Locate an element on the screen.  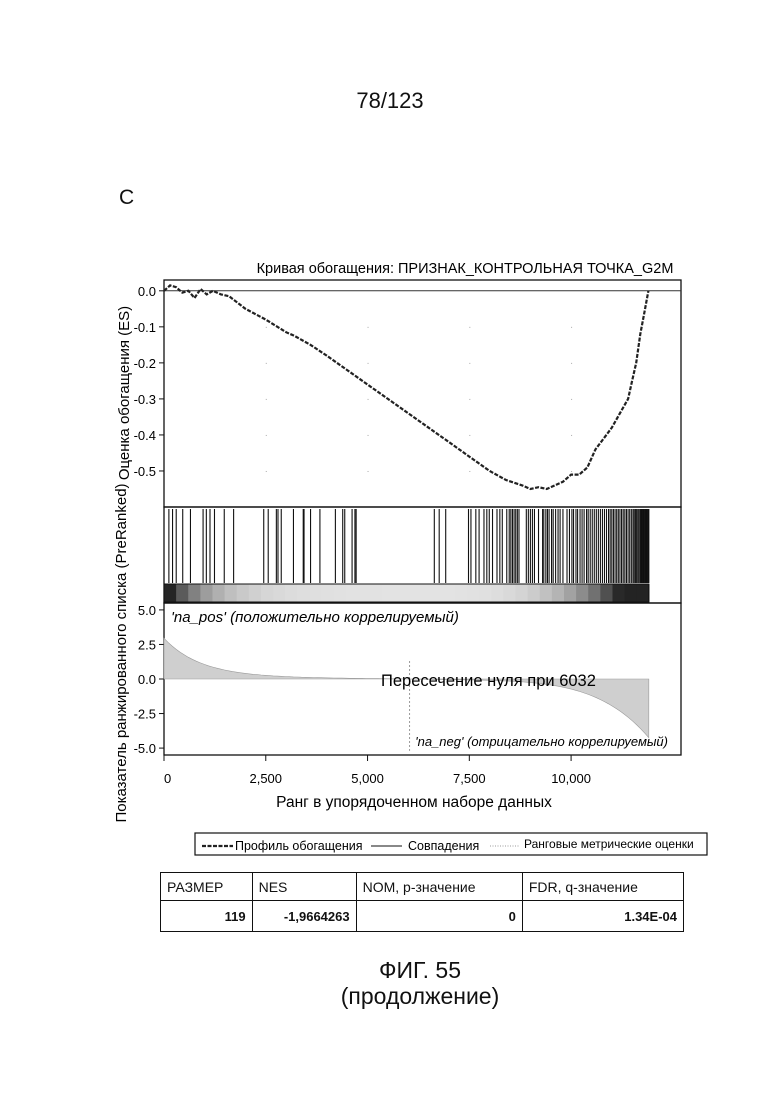
legend-hits-label: Совпадения is located at coordinates (443, 846).